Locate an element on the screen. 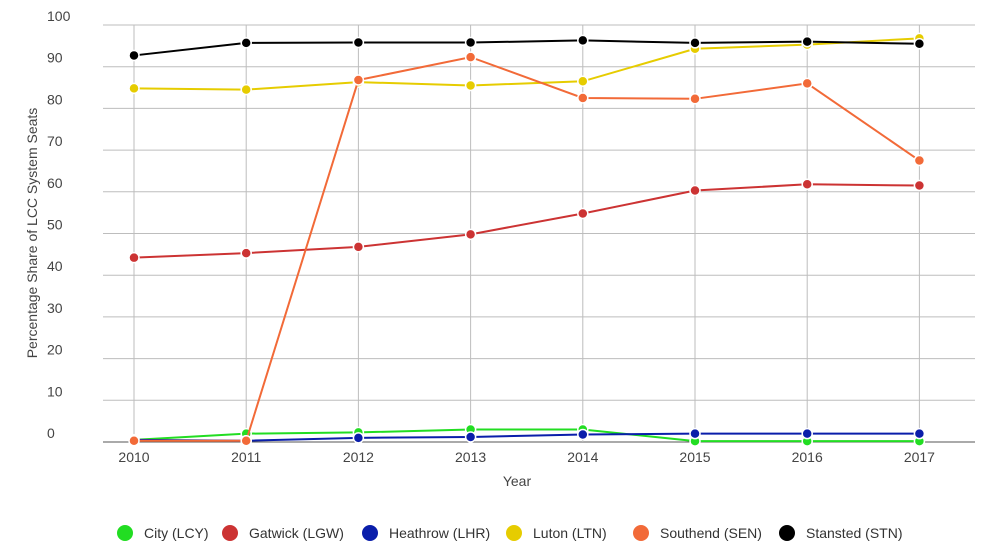 The width and height of the screenshot is (989, 558). y-tick-label: 90 is located at coordinates (55, 58).